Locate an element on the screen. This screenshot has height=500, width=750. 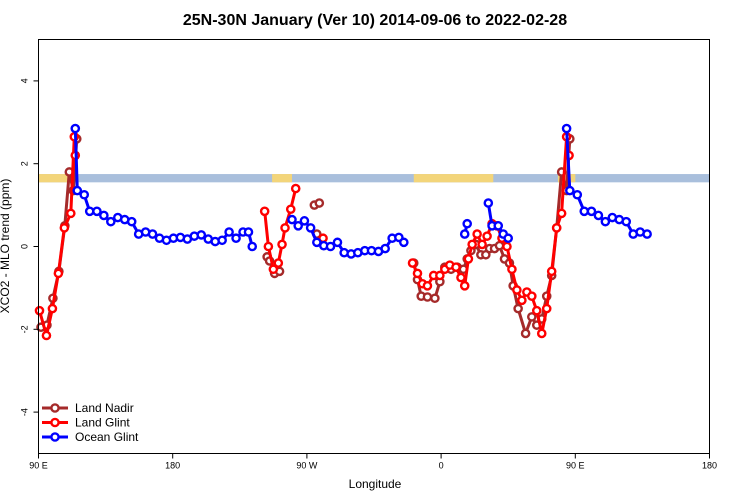
y-tick-label: 4 is located at coordinates (25, 80).